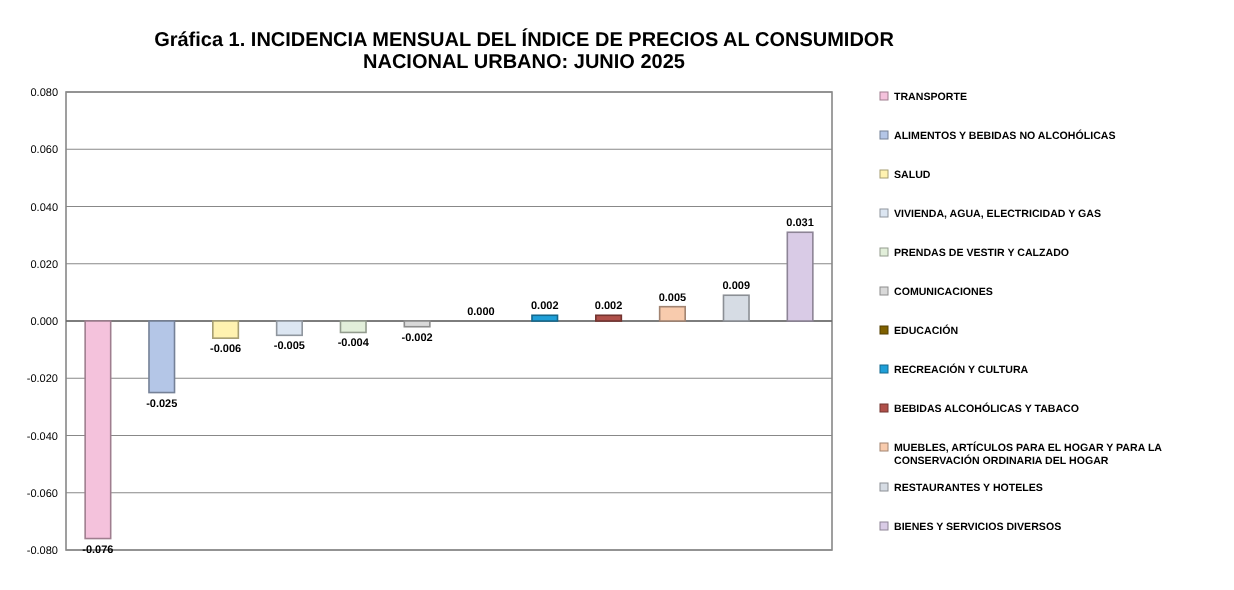 This screenshot has height=590, width=1234. Describe the element at coordinates (525, 51) in the screenshot. I see `chart-title: Gráfica 1. INCIDENCIA MENSUAL DEL ÍNDICE DE PRECIOS AL CONSUMIDOR NACIONAL URBANO: JUNIO 2025` at that location.